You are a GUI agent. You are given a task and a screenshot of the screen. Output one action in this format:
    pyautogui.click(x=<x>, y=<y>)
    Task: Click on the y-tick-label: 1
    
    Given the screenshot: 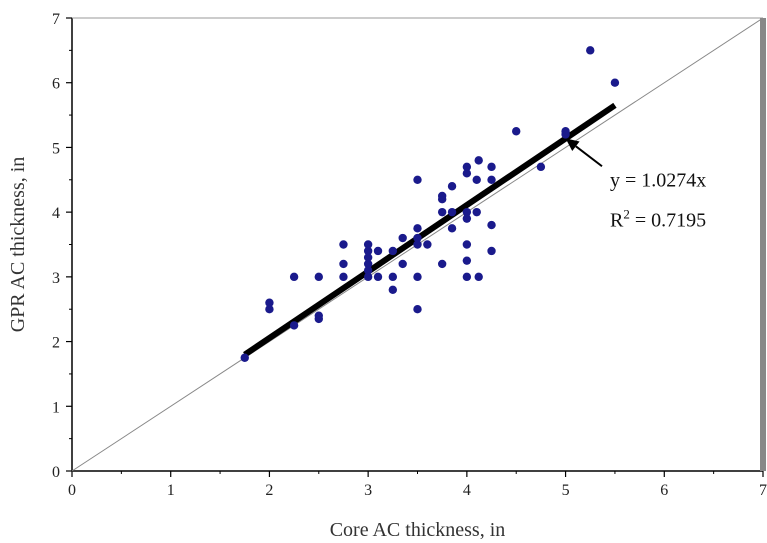 What is the action you would take?
    pyautogui.click(x=56, y=407)
    